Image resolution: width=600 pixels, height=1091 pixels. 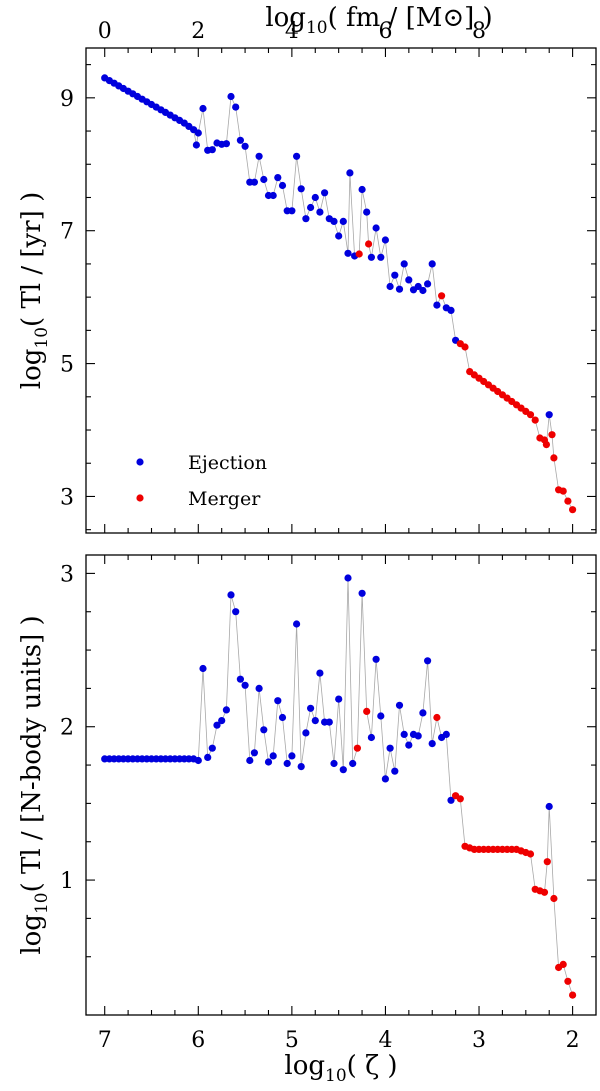 What do you see at coordinates (67, 365) in the screenshot?
I see `top-ytick-label: 5` at bounding box center [67, 365].